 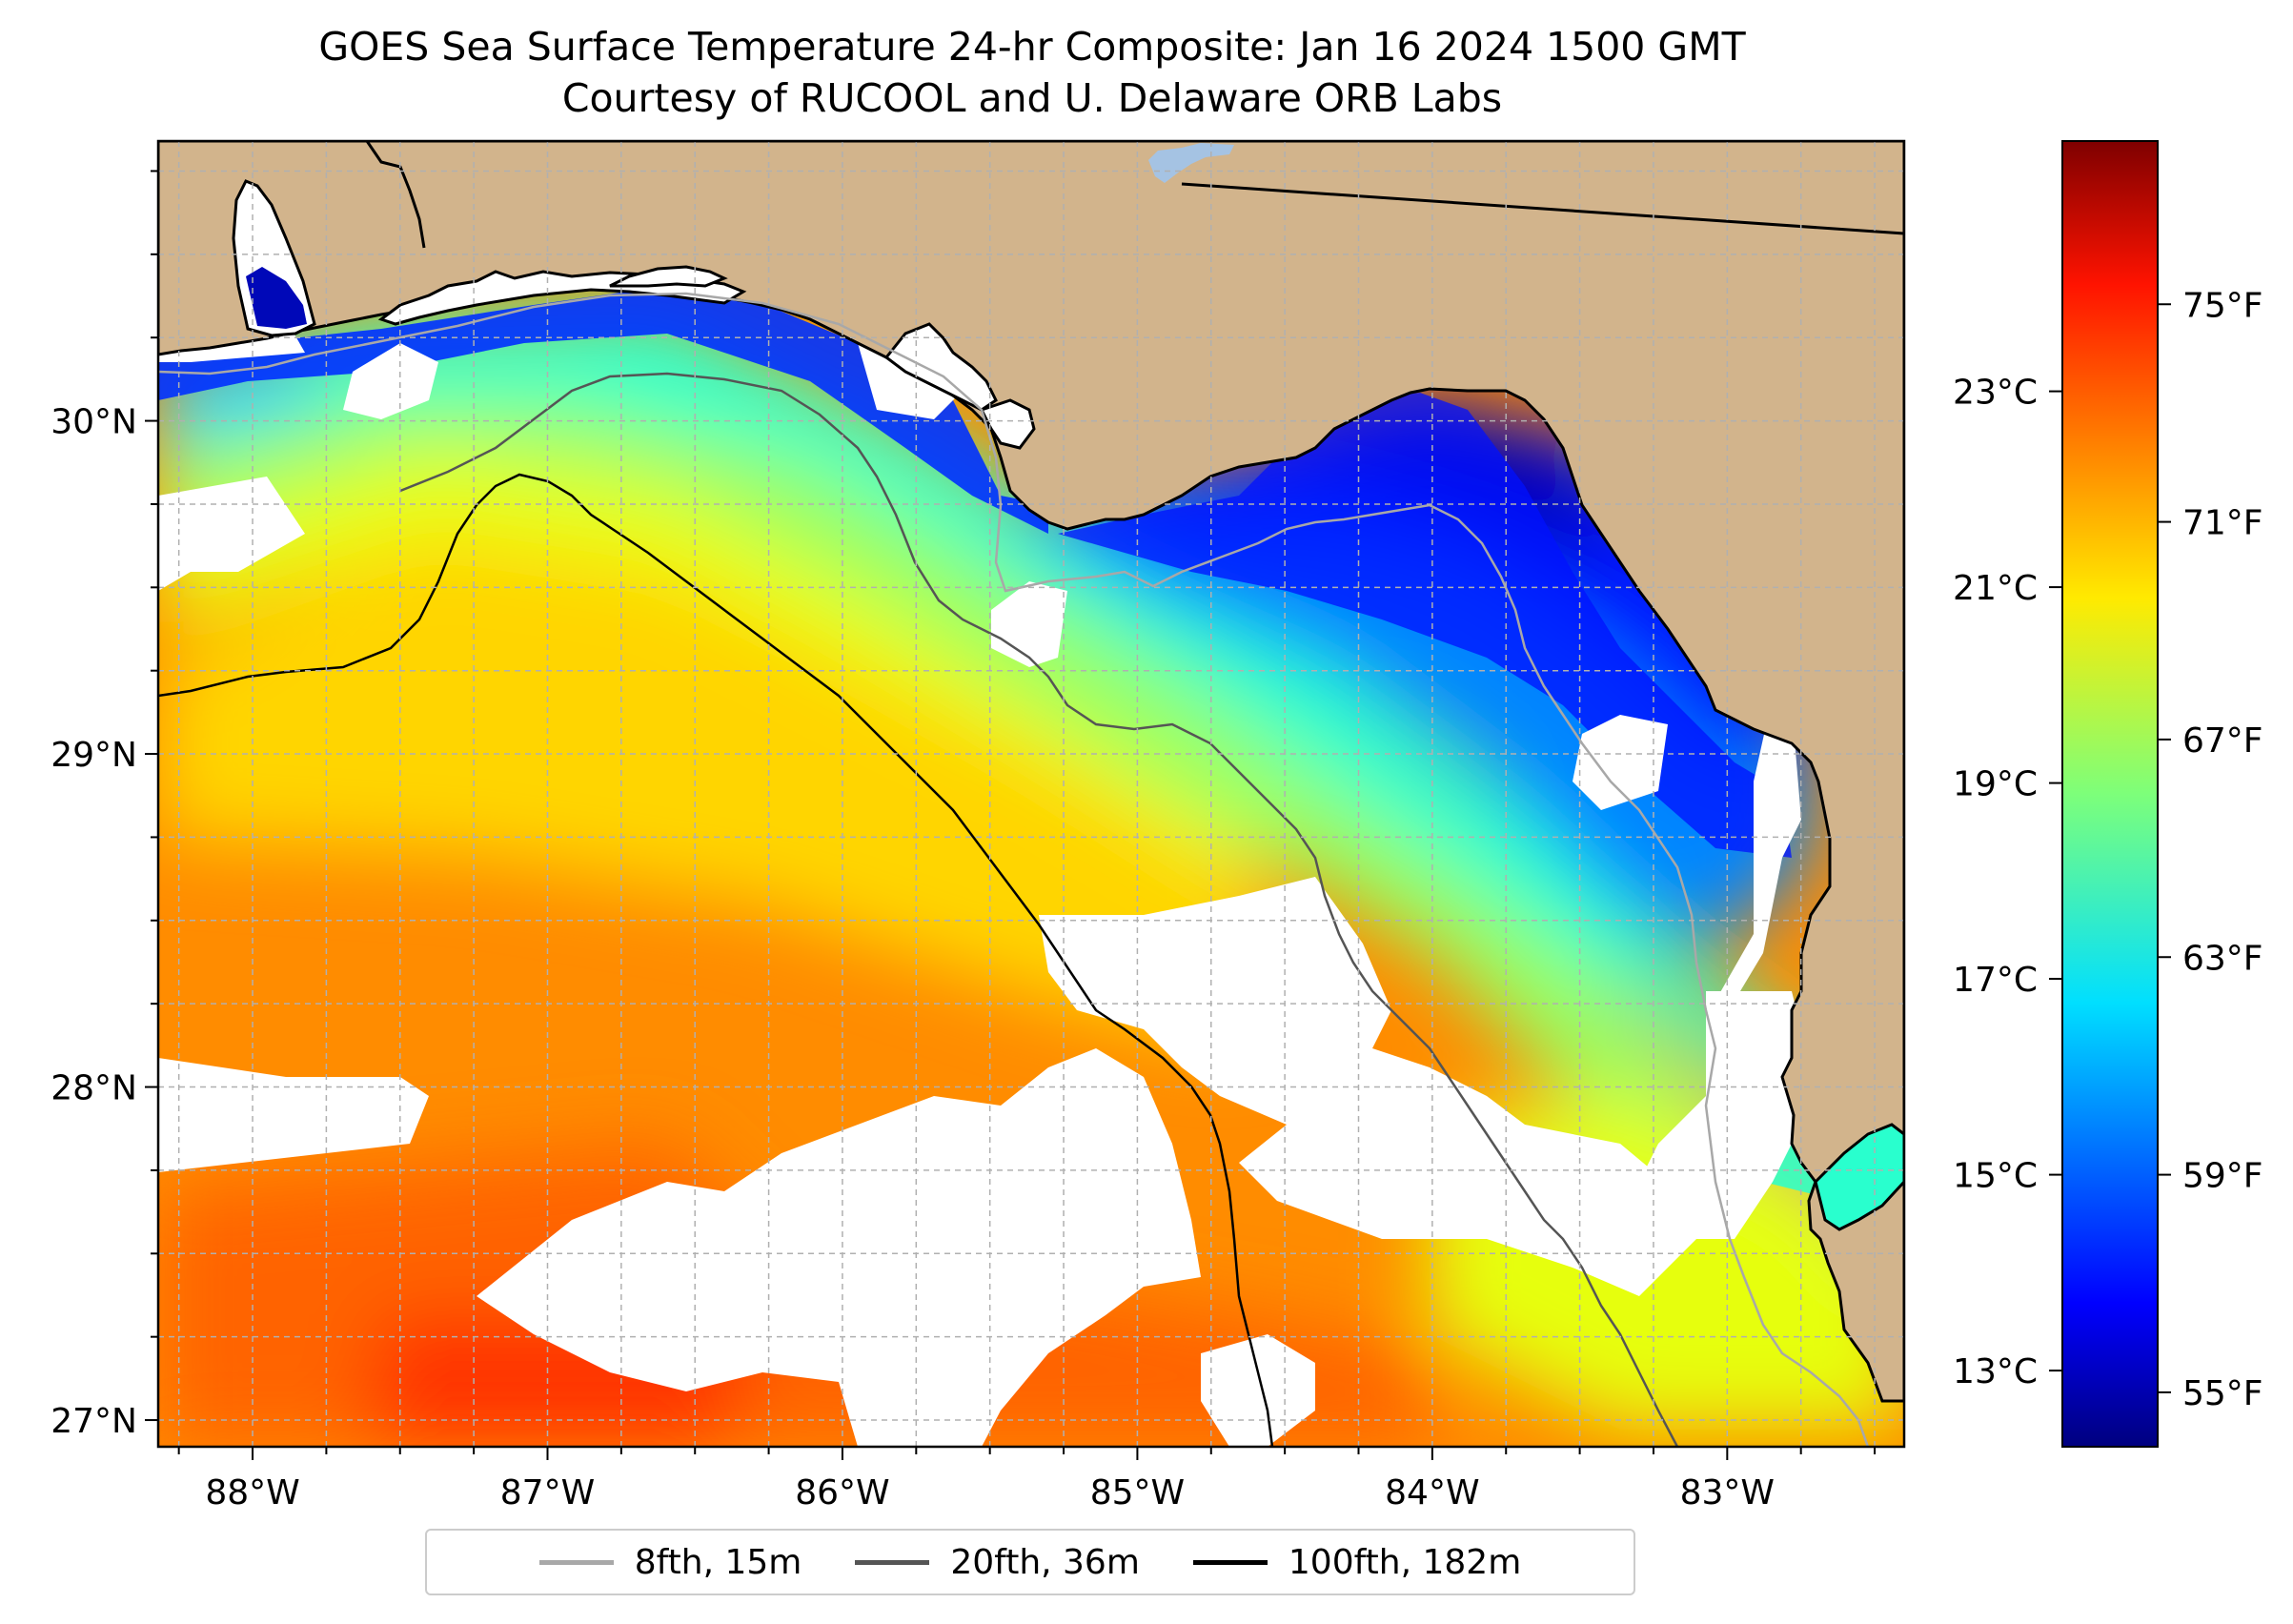 I want to click on colorbar-f-tick-label: 67°F, so click(x=2222, y=741).